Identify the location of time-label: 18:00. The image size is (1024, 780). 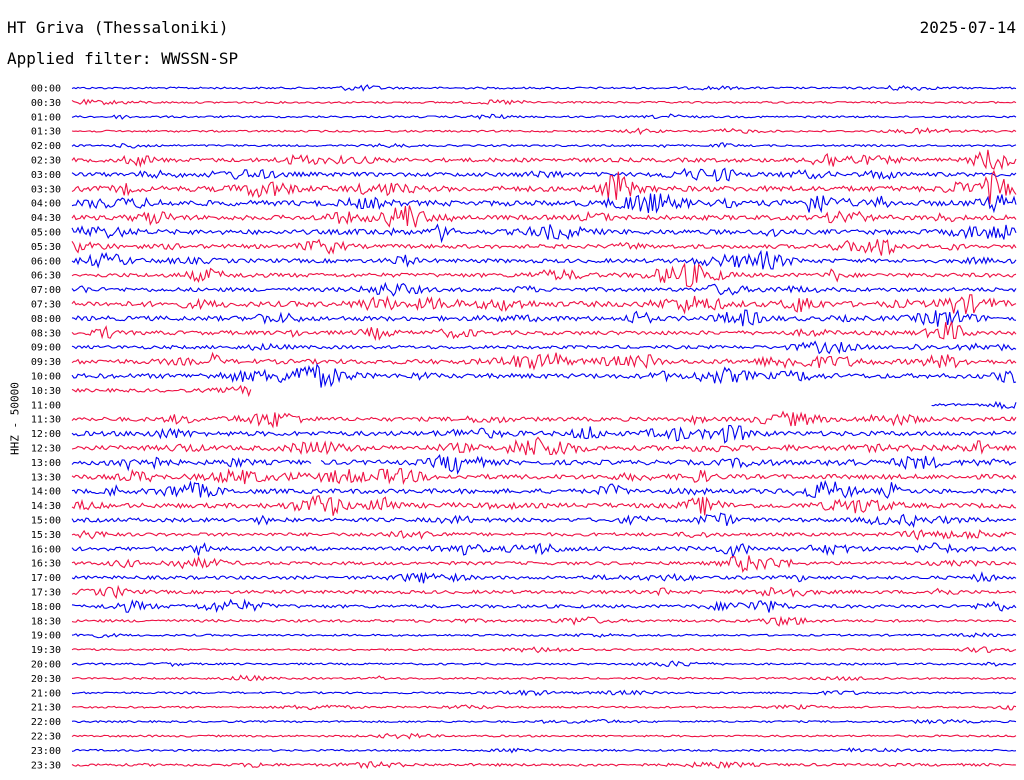
(46, 607).